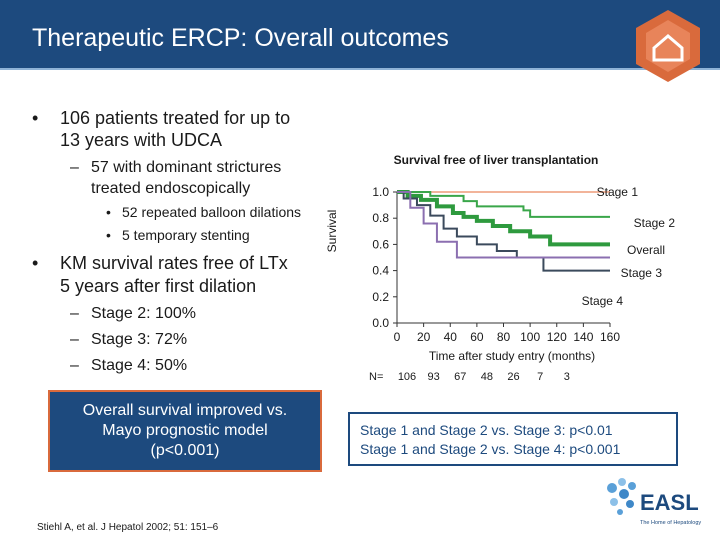  Describe the element at coordinates (655, 223) in the screenshot. I see `series-label-stage-2: Stage 2` at that location.